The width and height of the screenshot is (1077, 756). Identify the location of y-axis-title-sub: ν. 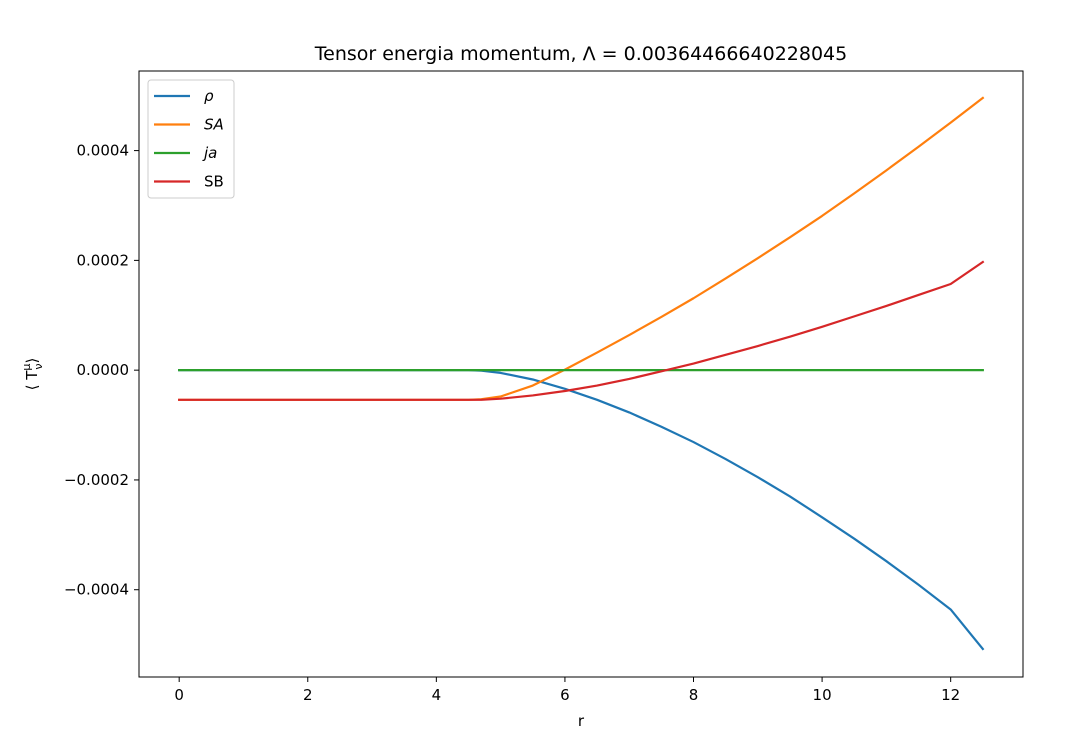
(38, 366).